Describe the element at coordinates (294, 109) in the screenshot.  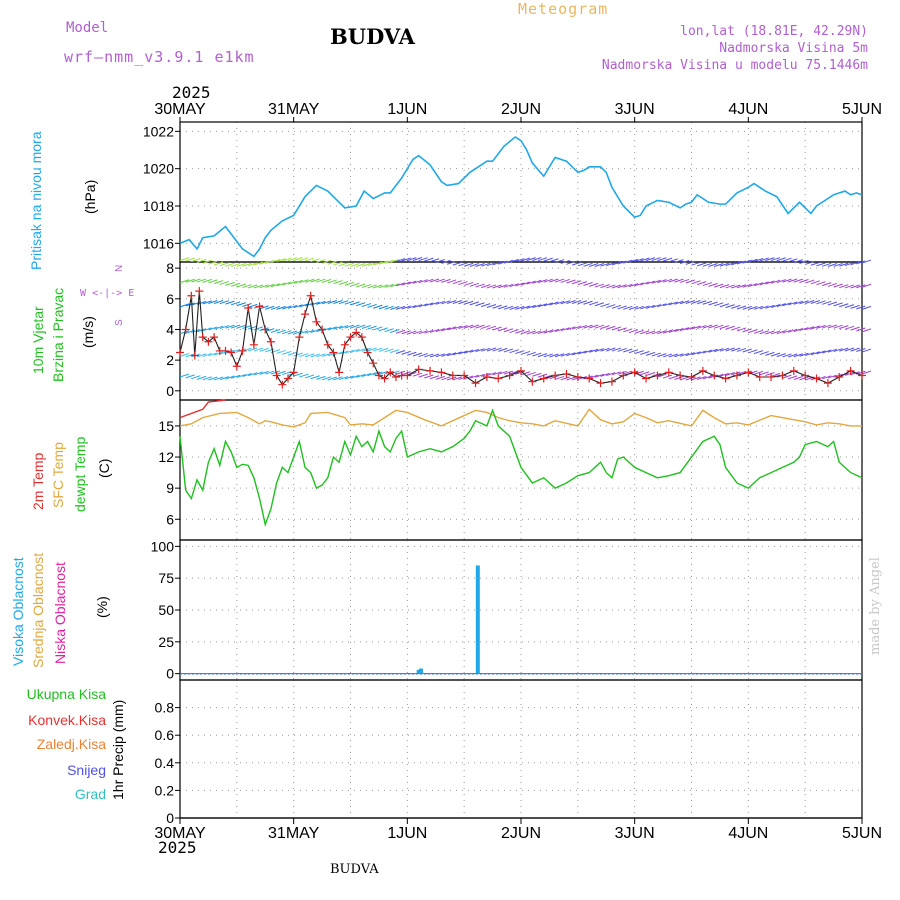
I see `x-tick-label-top: 31MAY` at that location.